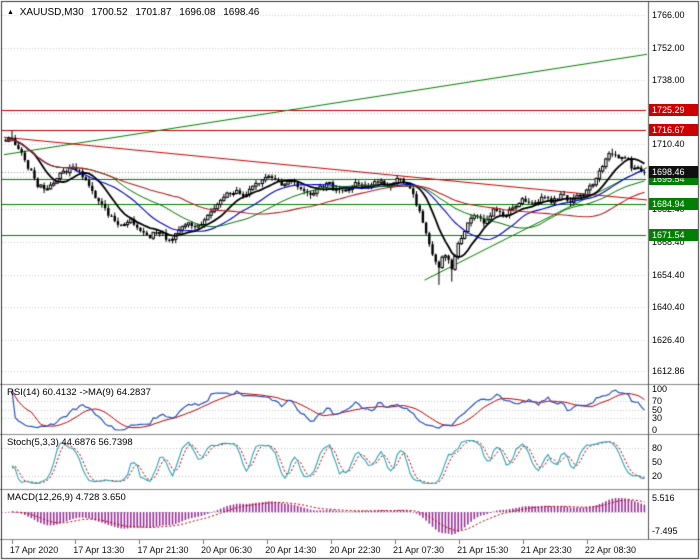 The width and height of the screenshot is (700, 560). Describe the element at coordinates (668, 307) in the screenshot. I see `price-tick: 1640.40` at that location.